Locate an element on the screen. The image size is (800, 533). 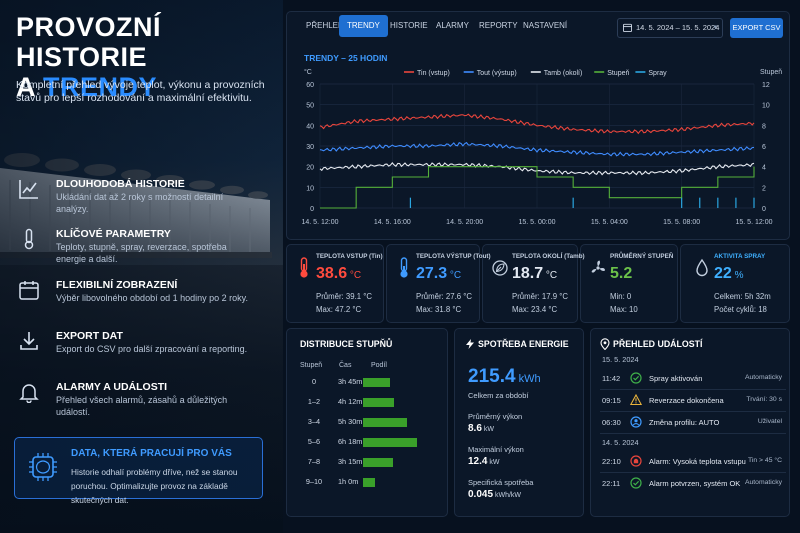
y2-axis-label: Stupeň is located at coordinates (771, 72).